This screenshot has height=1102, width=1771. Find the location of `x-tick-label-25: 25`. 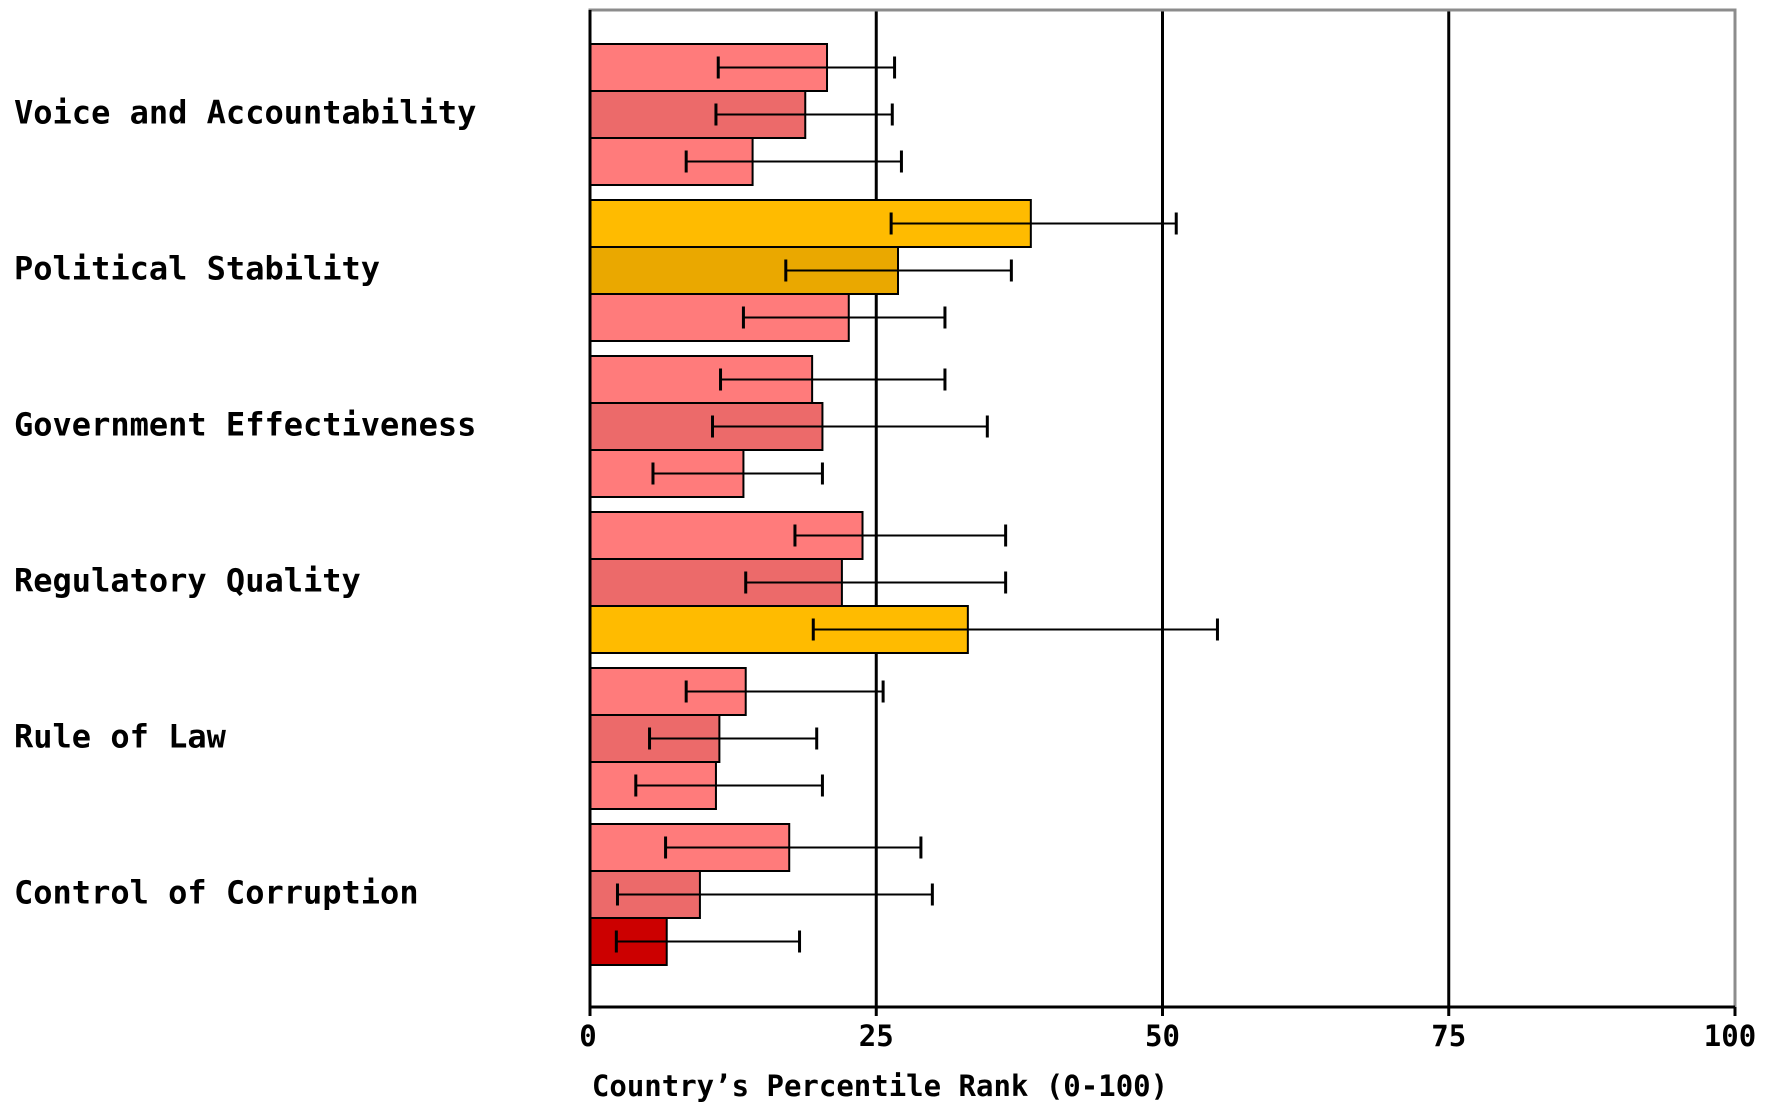

x-tick-label-25: 25 is located at coordinates (876, 1036).